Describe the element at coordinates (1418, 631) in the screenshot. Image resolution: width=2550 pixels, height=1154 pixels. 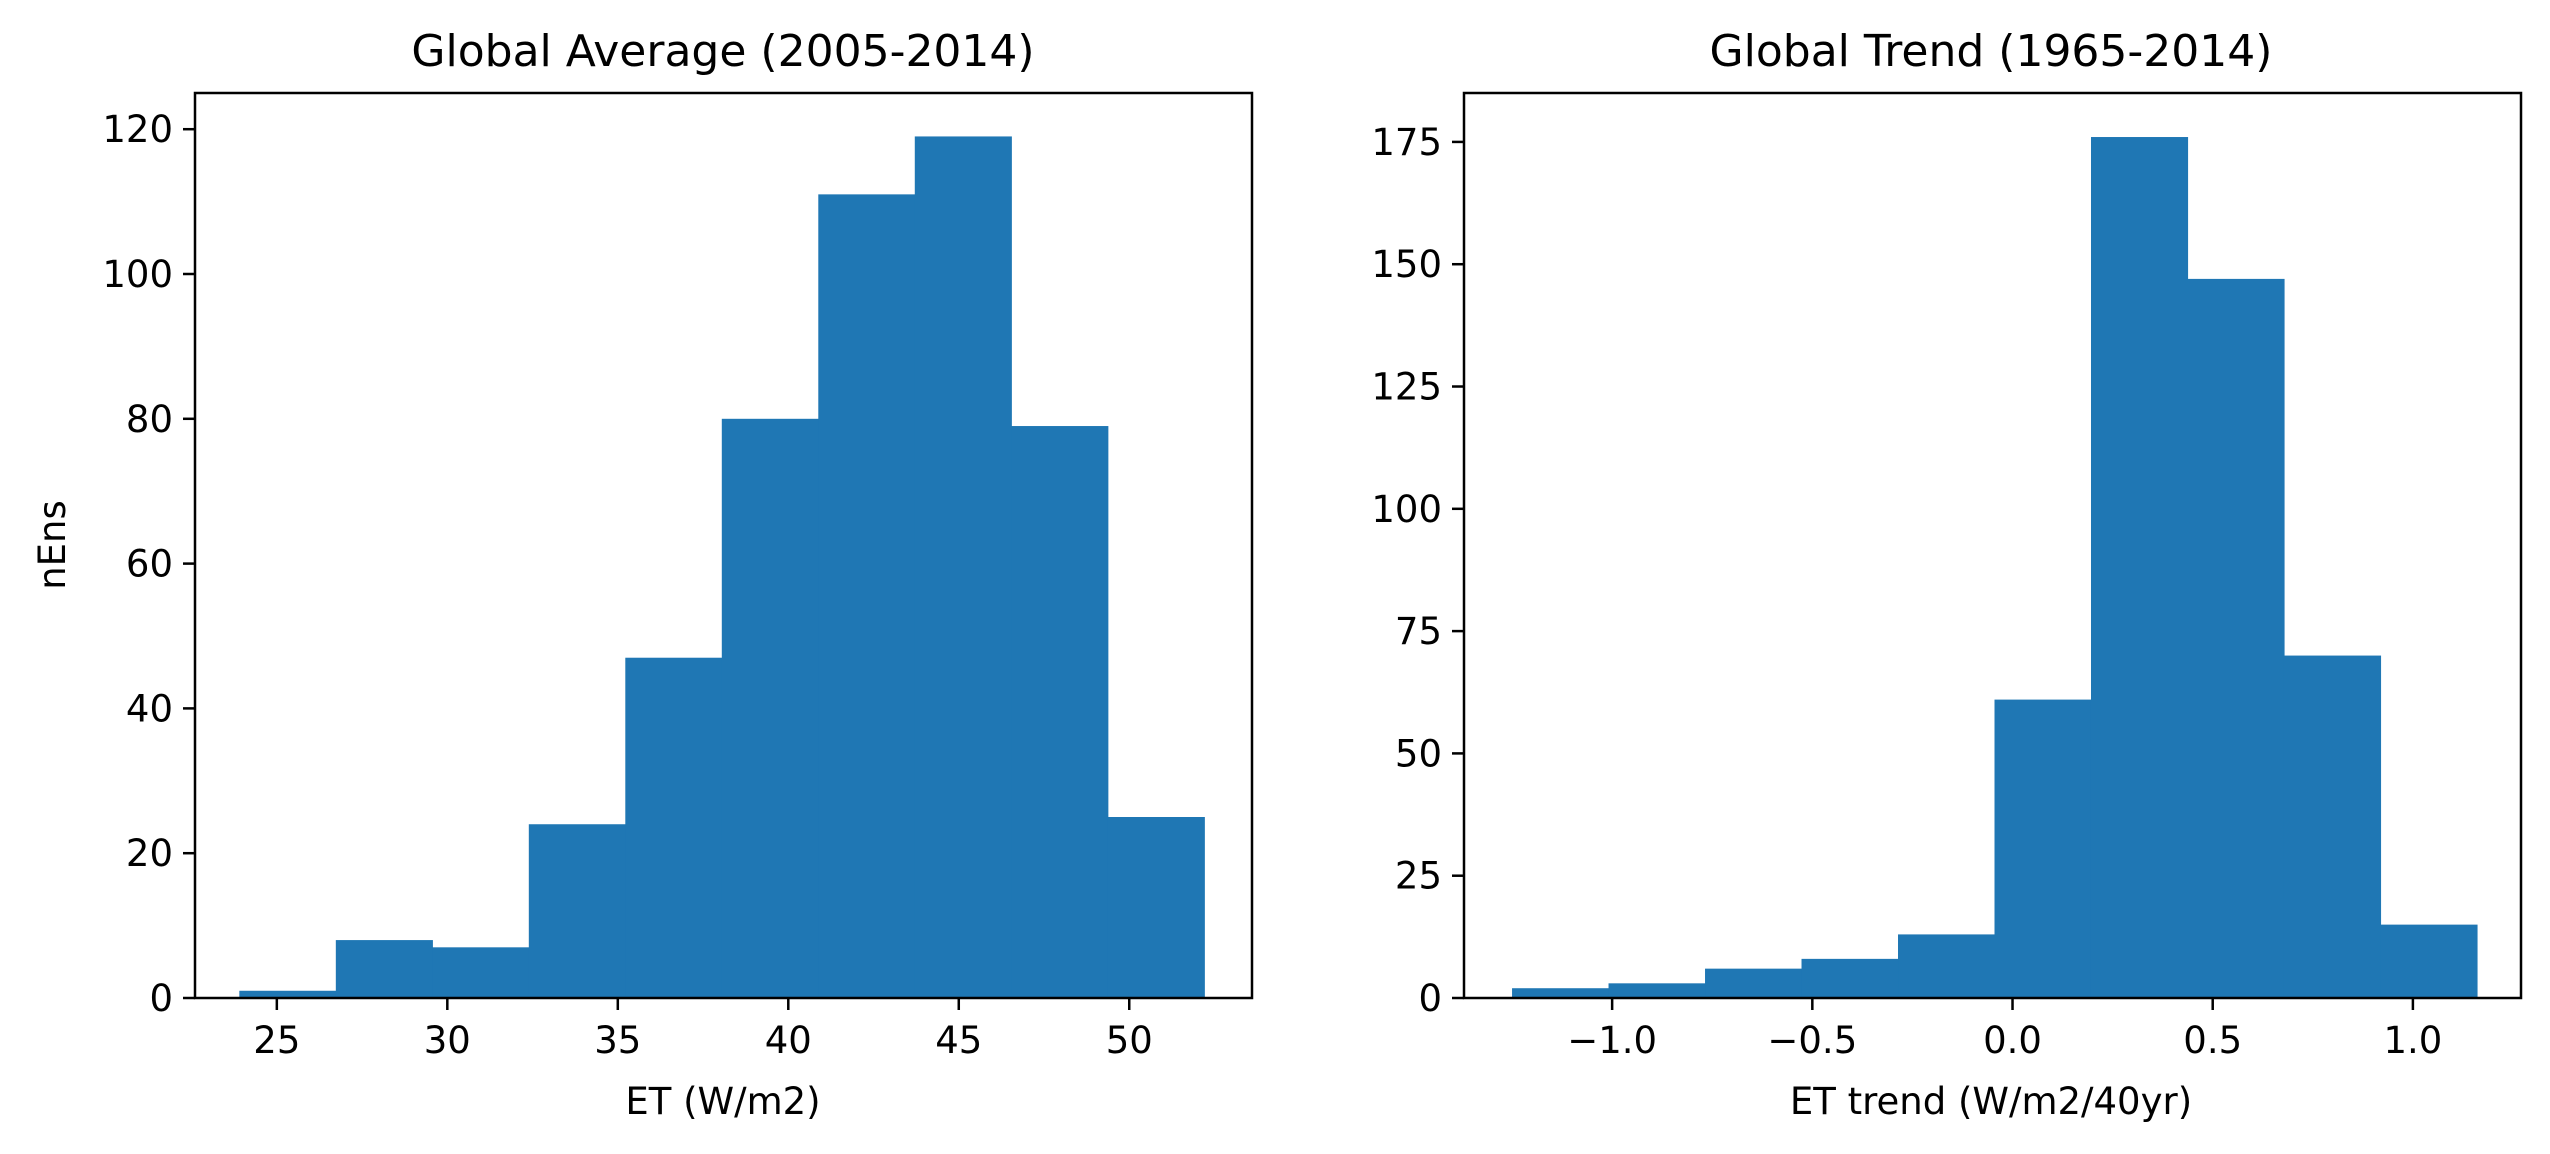
I see `y-tick-label: 75` at that location.